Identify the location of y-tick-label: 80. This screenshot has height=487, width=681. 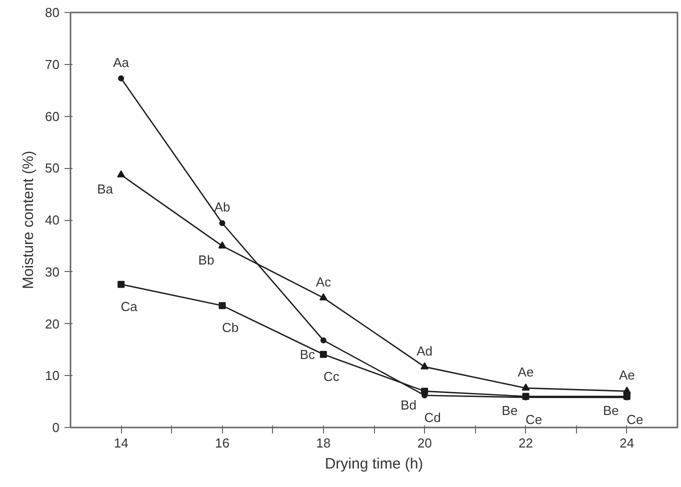
(52, 12).